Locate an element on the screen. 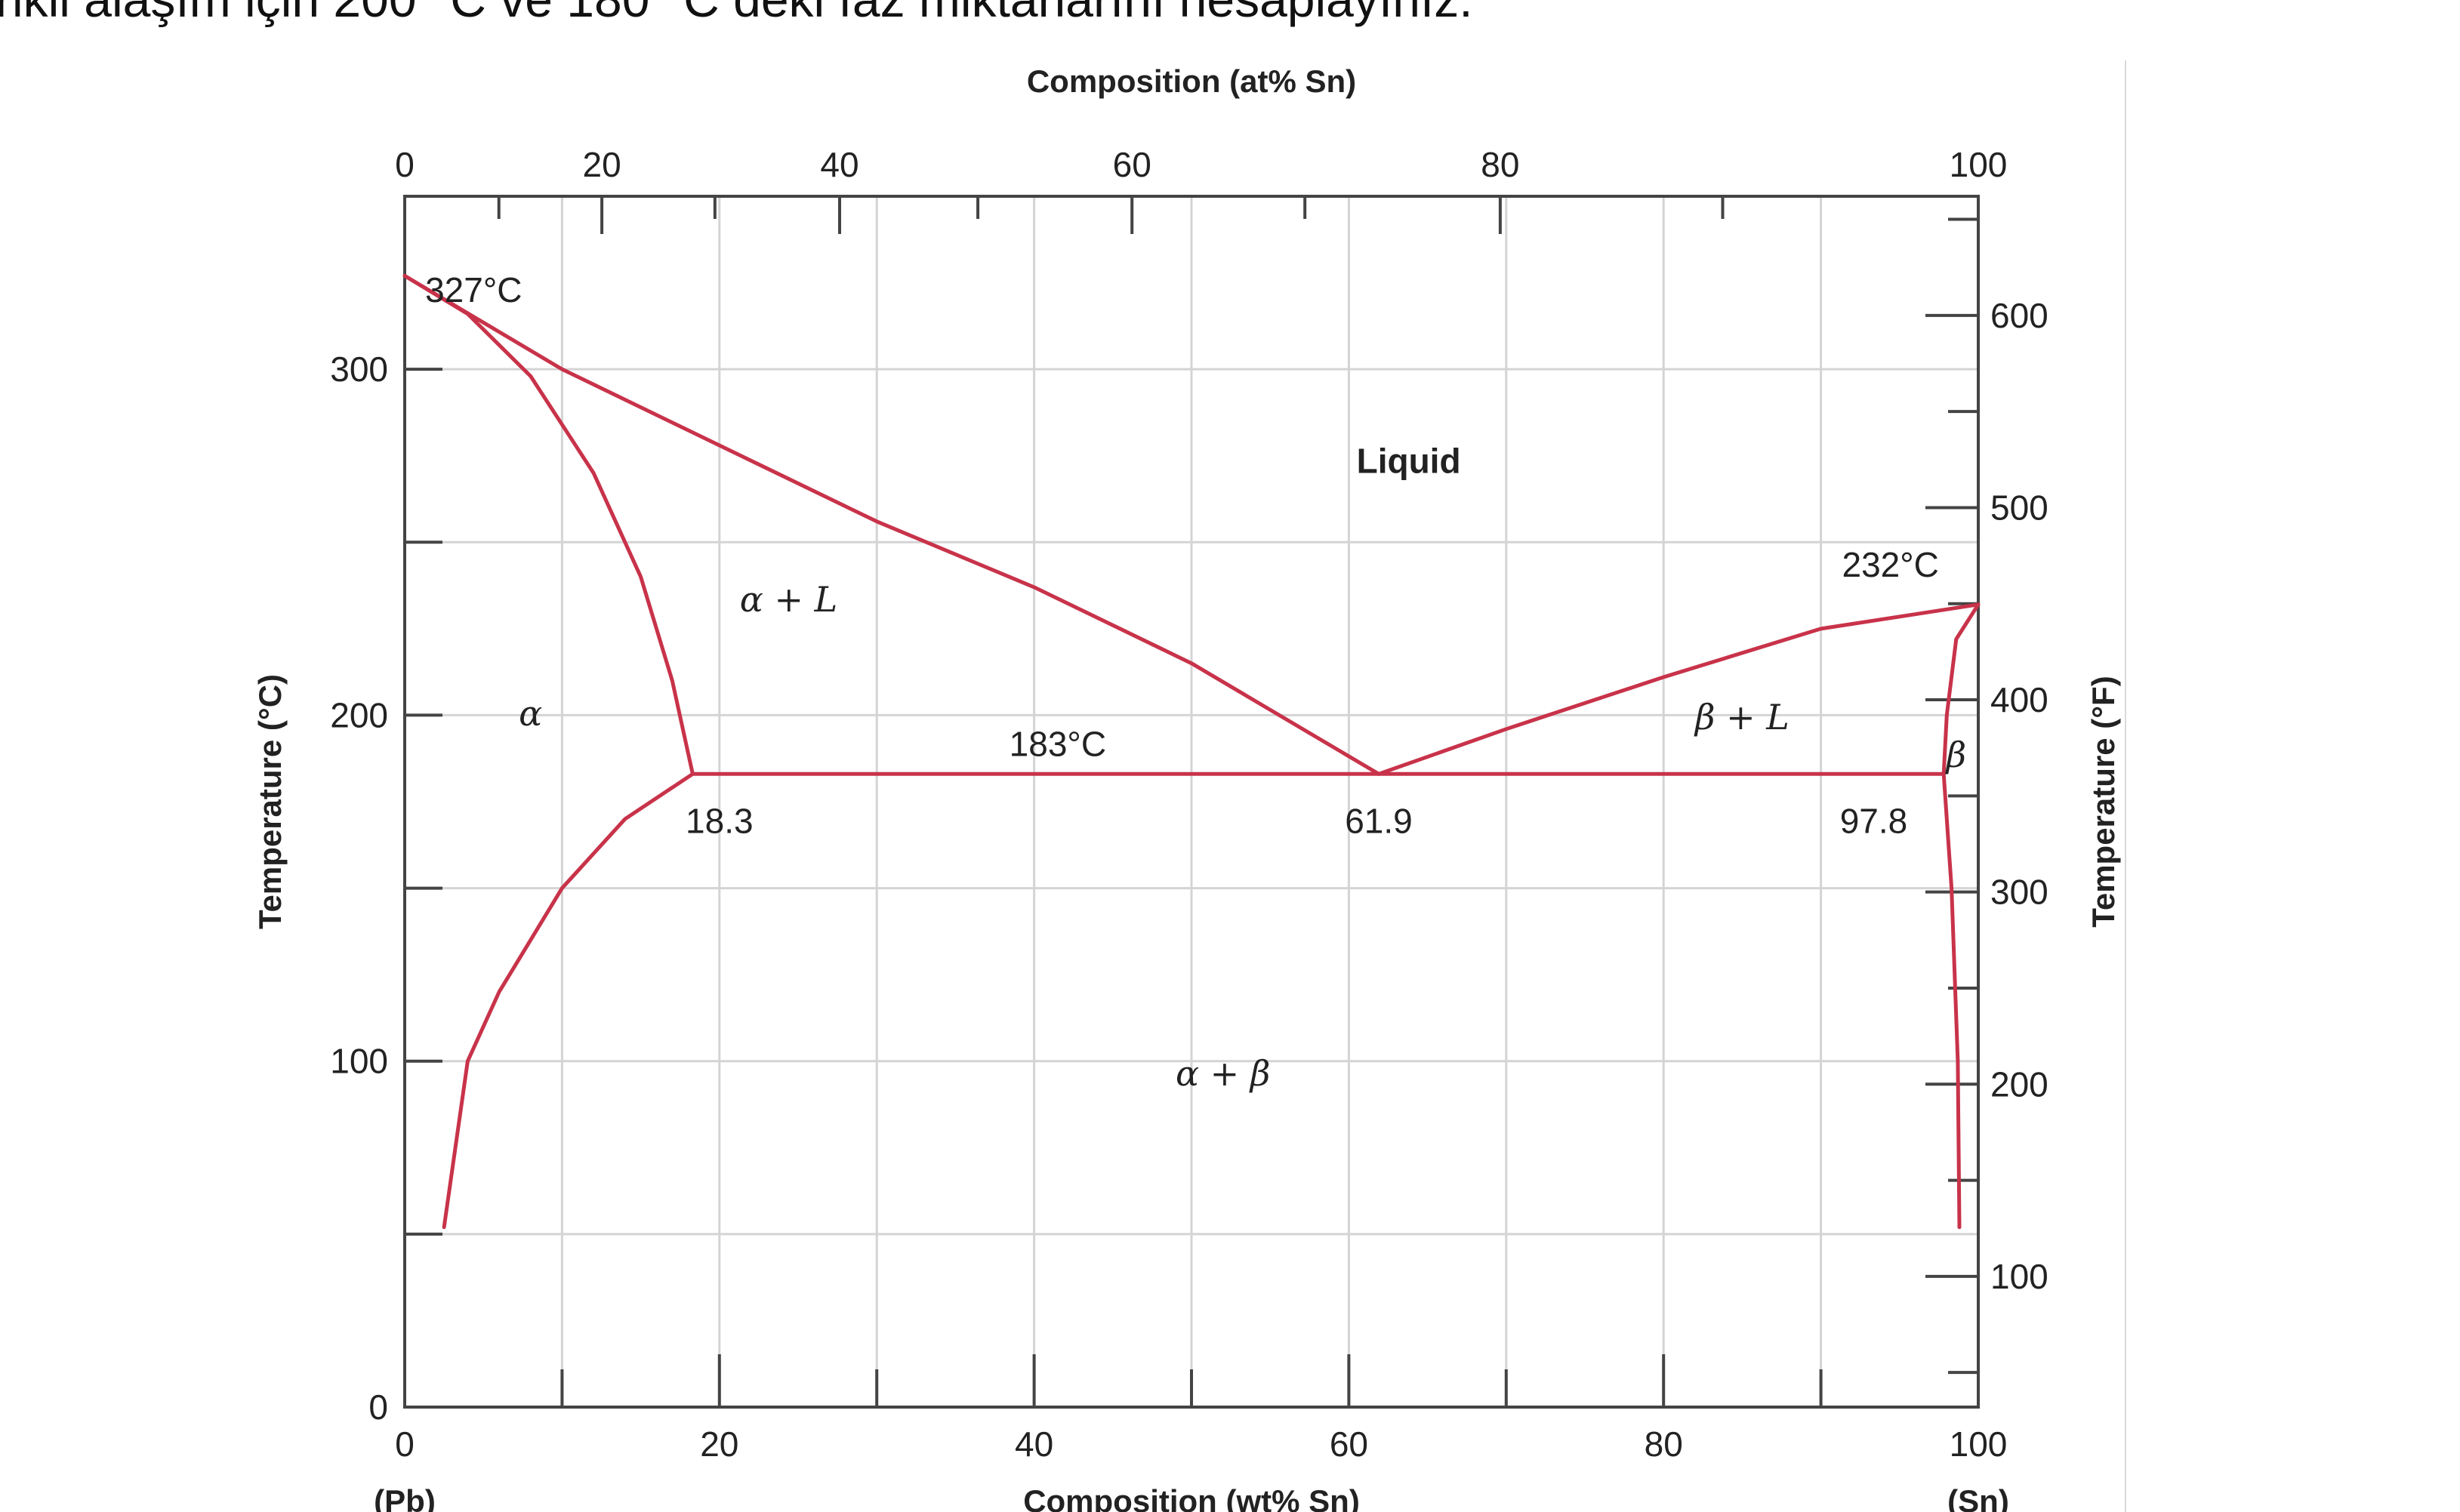  bottom-axis-title: Composition (wt% Sn) is located at coordinates (1191, 1497).